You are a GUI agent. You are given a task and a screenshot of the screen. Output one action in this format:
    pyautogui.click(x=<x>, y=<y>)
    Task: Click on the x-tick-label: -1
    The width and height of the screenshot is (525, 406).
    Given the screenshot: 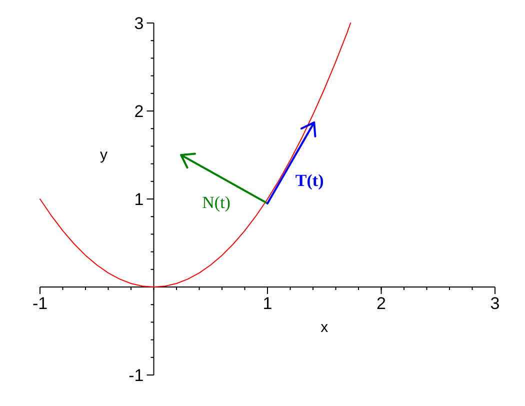 What is the action you would take?
    pyautogui.click(x=40, y=303)
    